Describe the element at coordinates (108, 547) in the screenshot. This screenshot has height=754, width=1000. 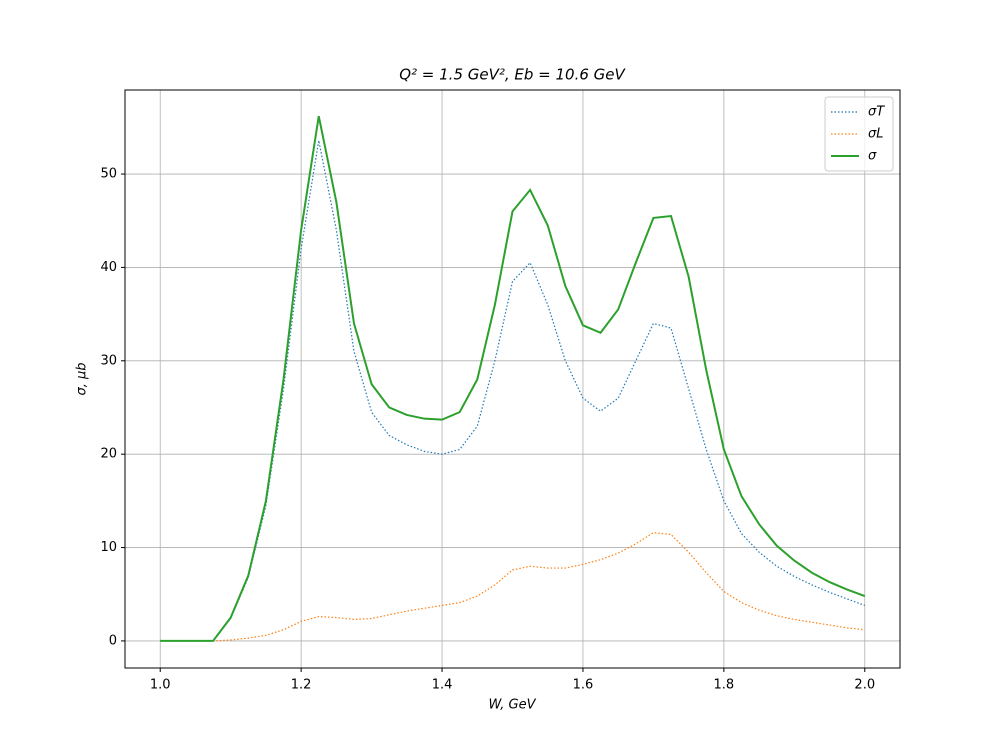
I see `y-tick-label: 10` at that location.